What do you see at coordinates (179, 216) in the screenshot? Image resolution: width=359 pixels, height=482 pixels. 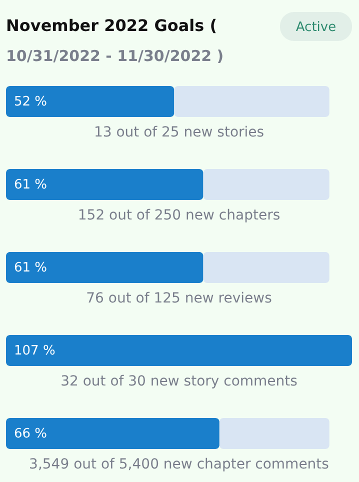 I see `y-tick-label: 152 out of 250 new chapters` at bounding box center [179, 216].